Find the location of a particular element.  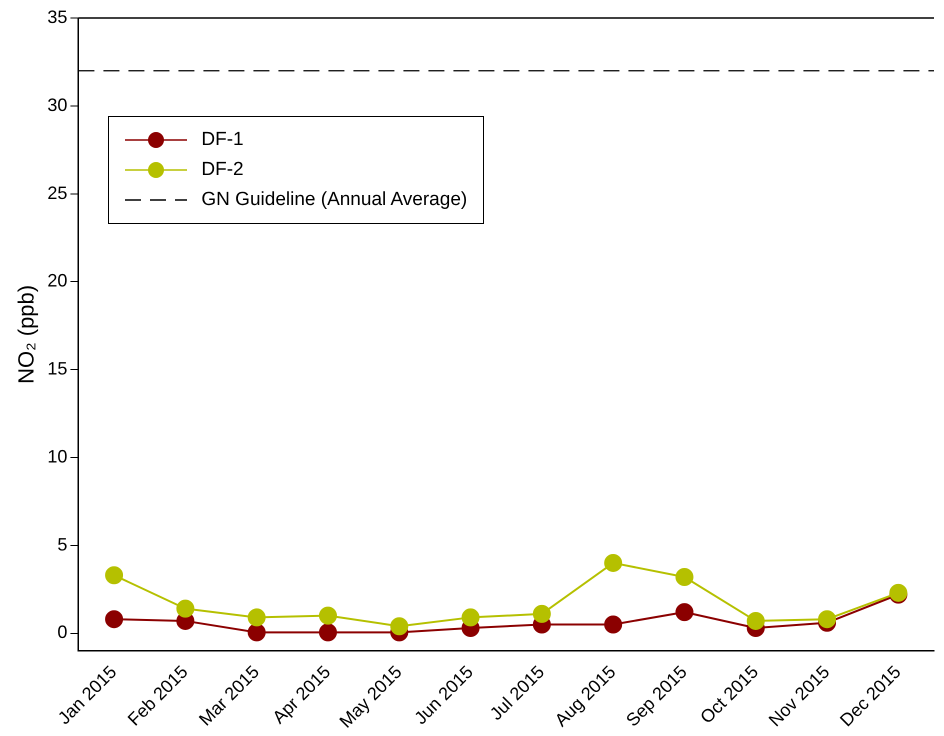

y-tick-label: 15 is located at coordinates (57, 368).